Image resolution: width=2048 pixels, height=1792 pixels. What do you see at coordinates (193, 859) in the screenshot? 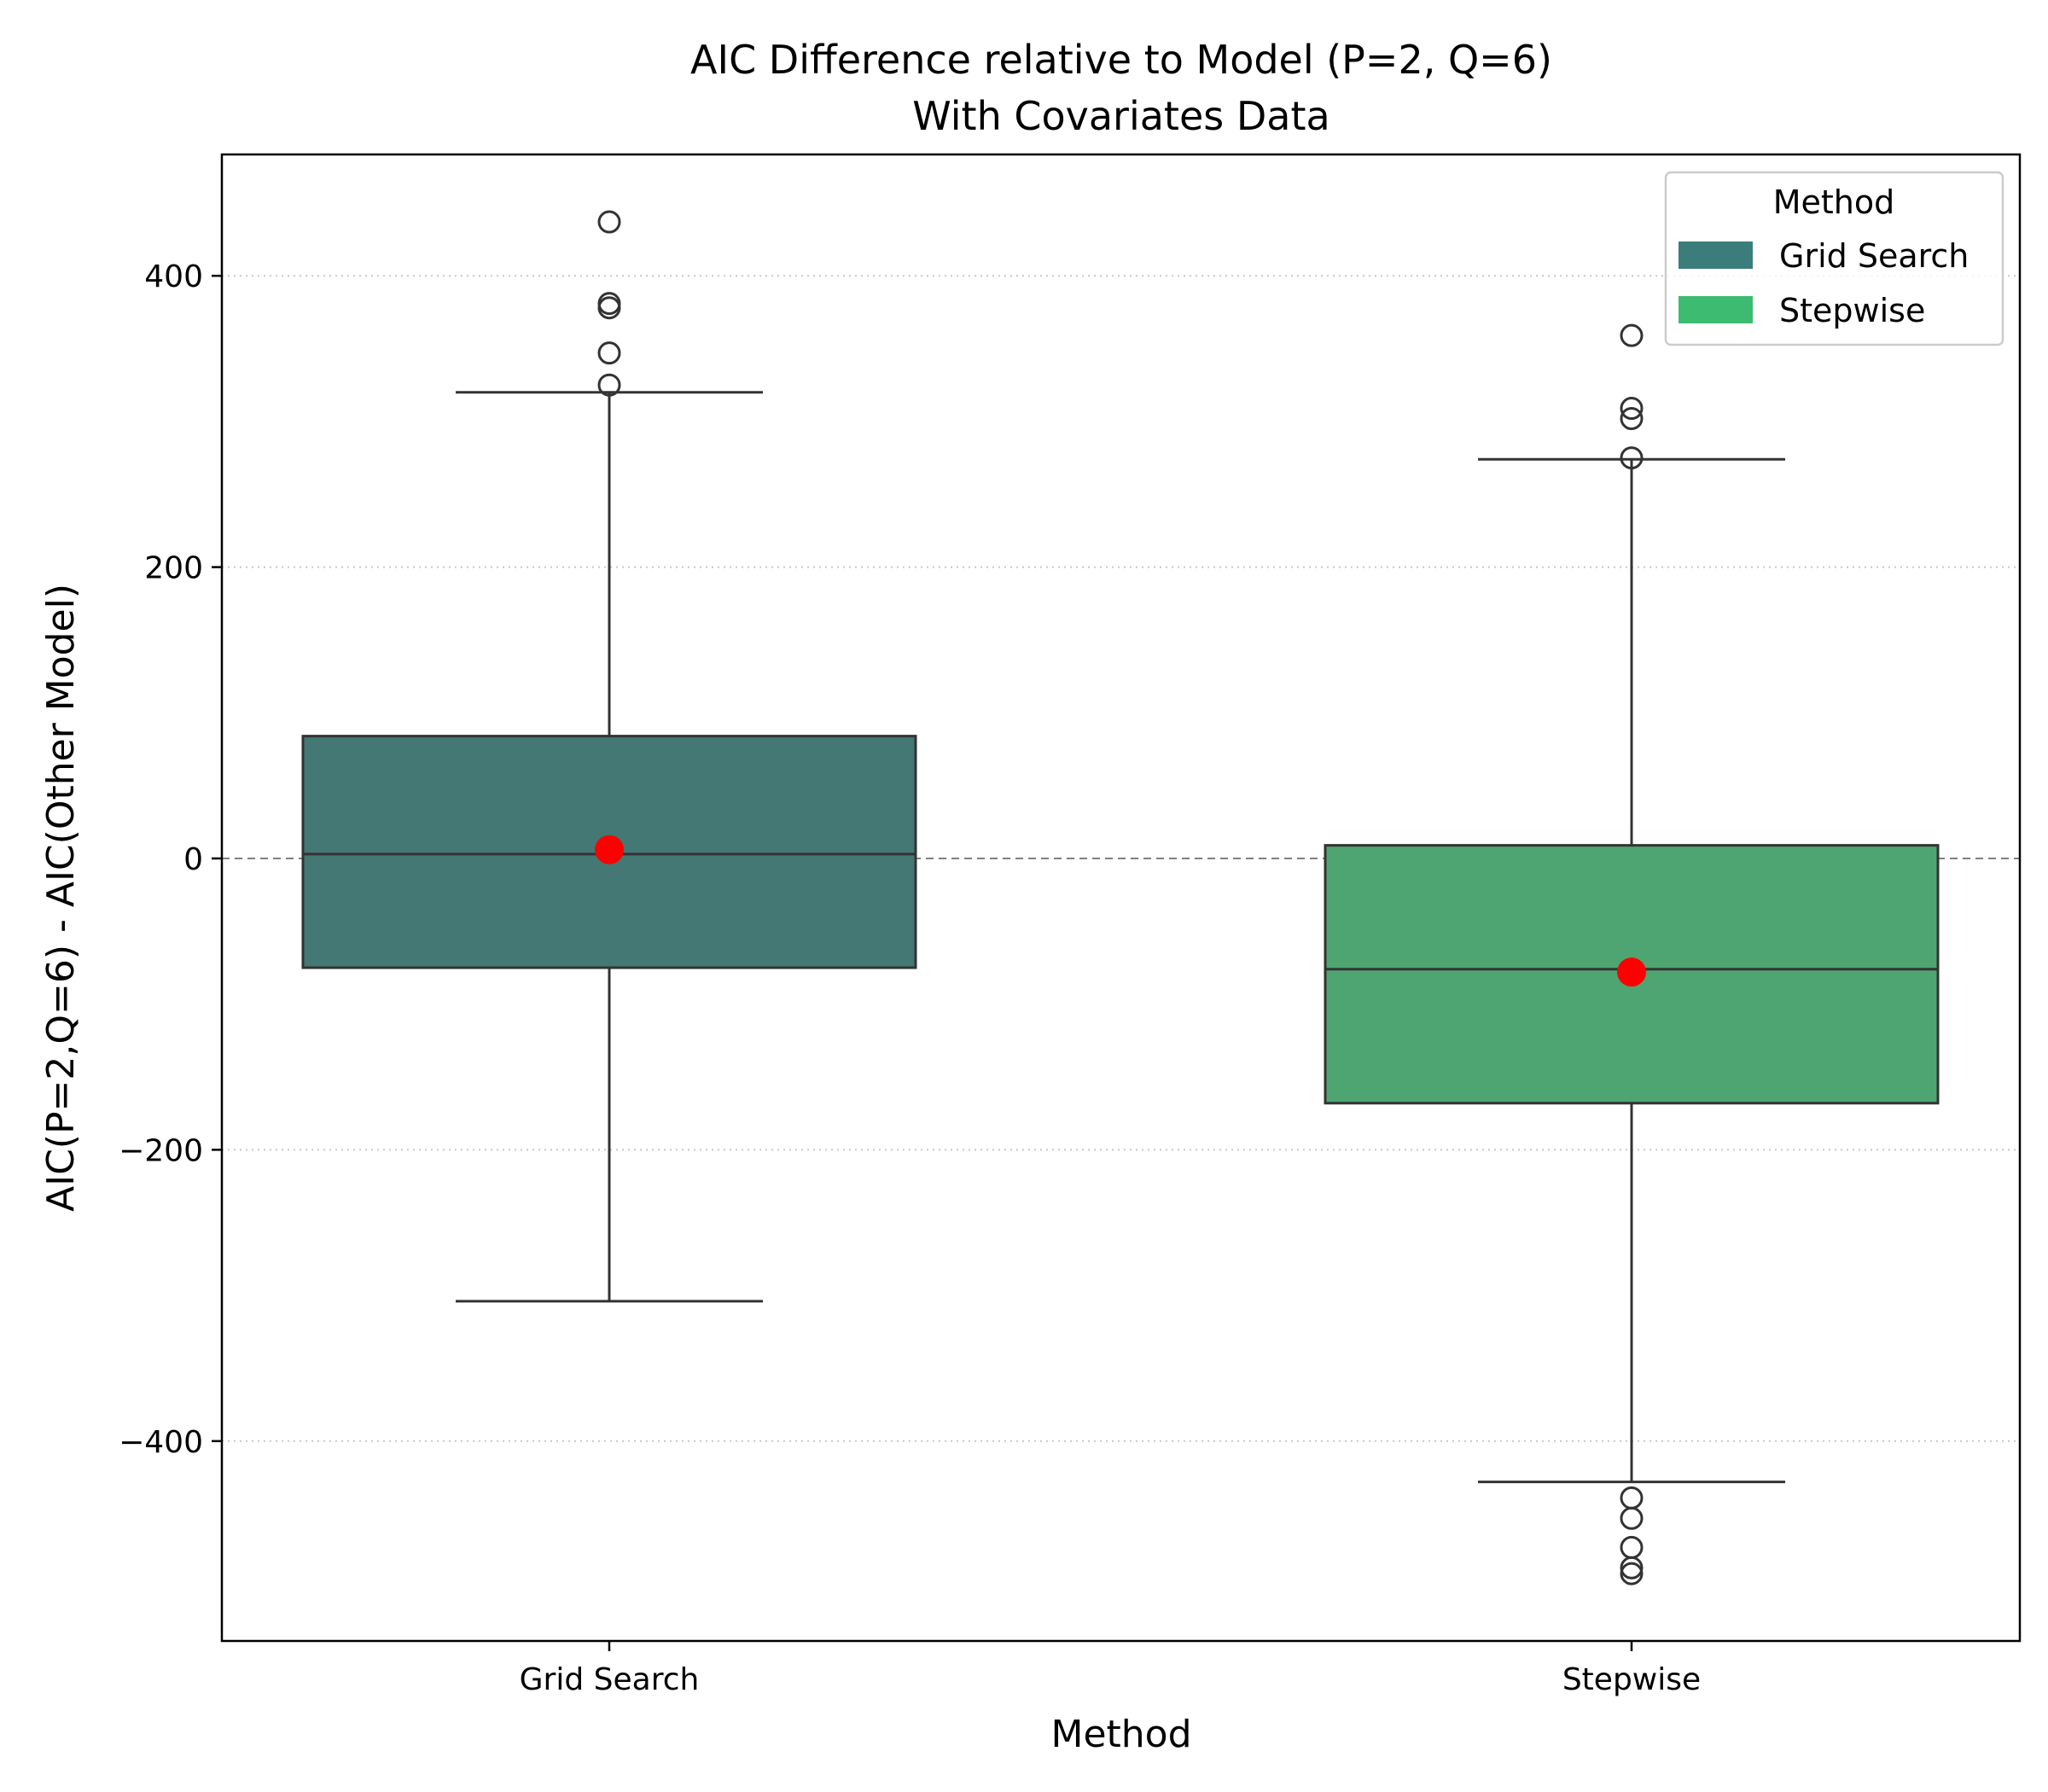
I see `y-tick-label: 0` at bounding box center [193, 859].